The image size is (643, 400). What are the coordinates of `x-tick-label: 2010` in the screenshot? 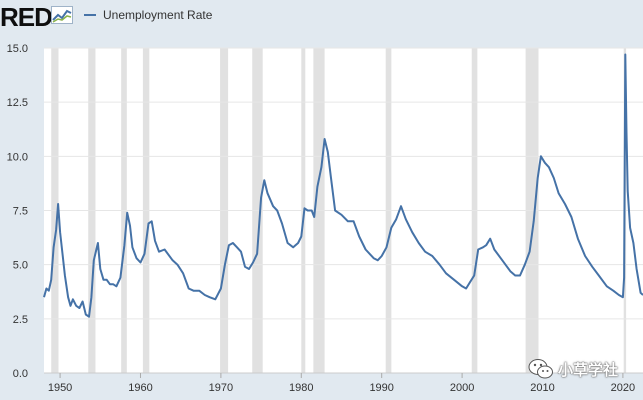 It's located at (542, 388).